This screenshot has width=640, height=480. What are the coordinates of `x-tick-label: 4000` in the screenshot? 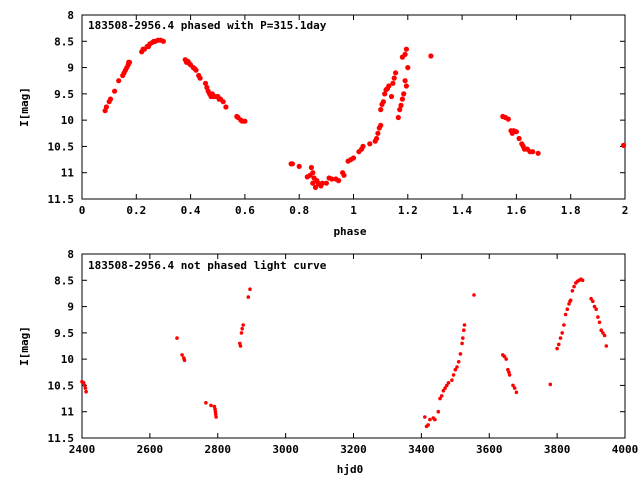 It's located at (625, 449).